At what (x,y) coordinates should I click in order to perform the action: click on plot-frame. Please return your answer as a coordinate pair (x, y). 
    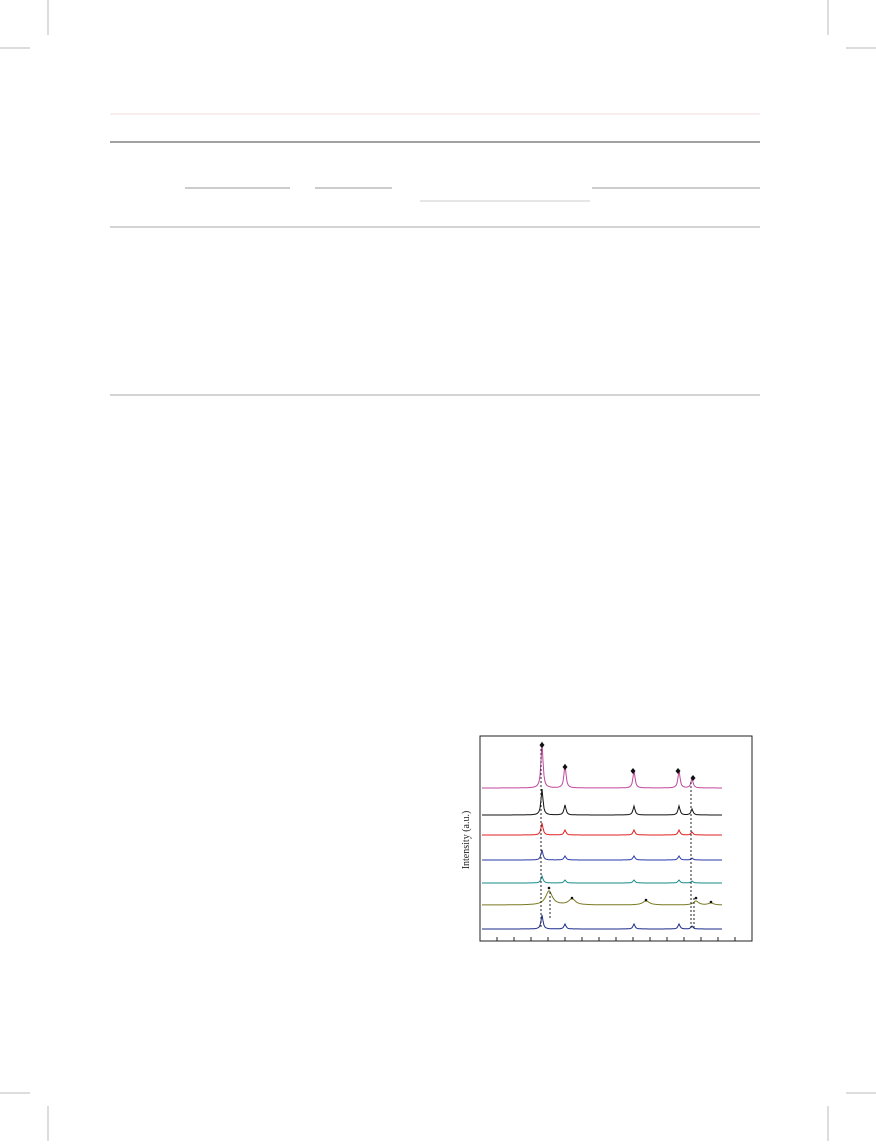
    Looking at the image, I should click on (616, 838).